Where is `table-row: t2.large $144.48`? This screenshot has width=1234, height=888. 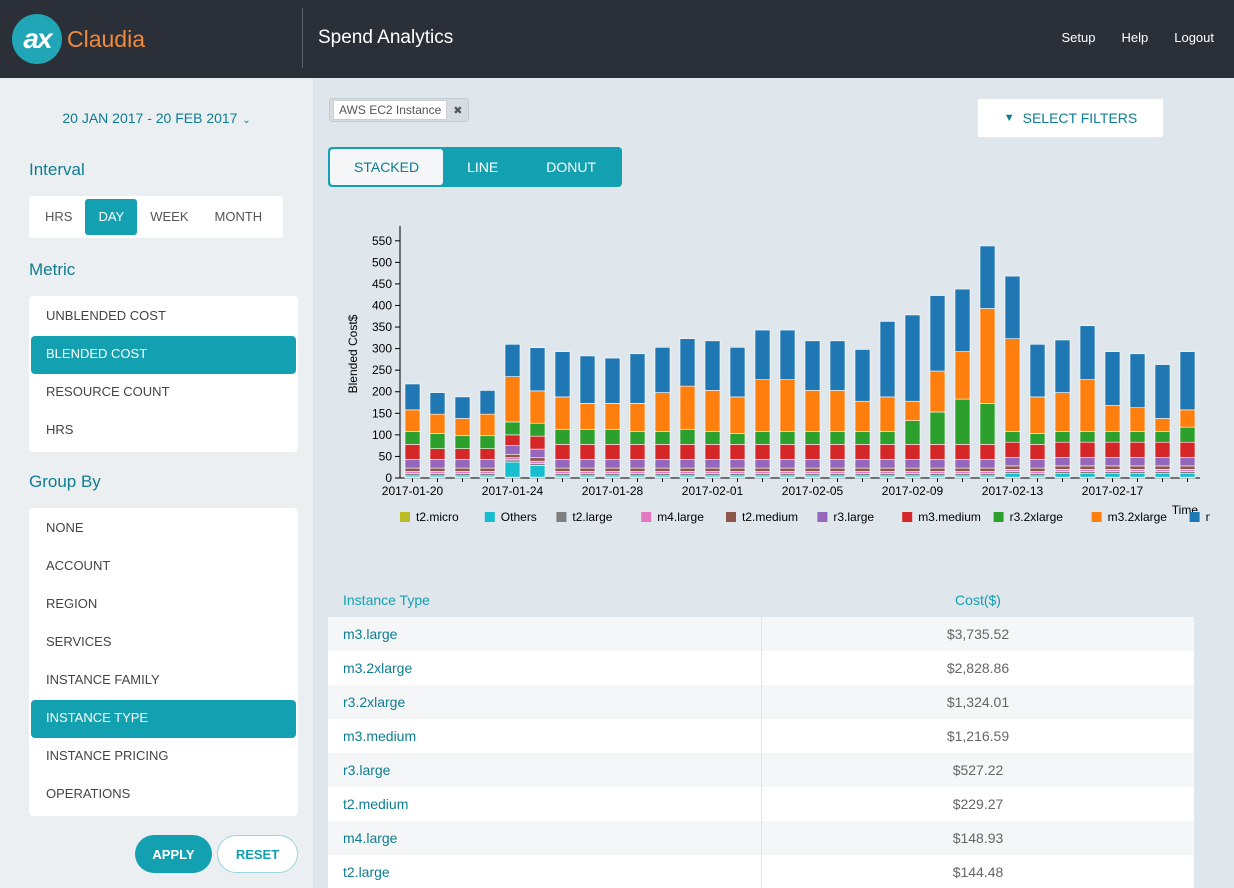 table-row: t2.large $144.48 is located at coordinates (761, 871).